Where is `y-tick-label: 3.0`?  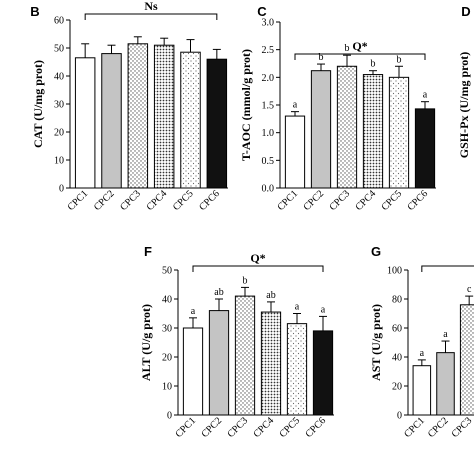 y-tick-label: 3.0 is located at coordinates (268, 23).